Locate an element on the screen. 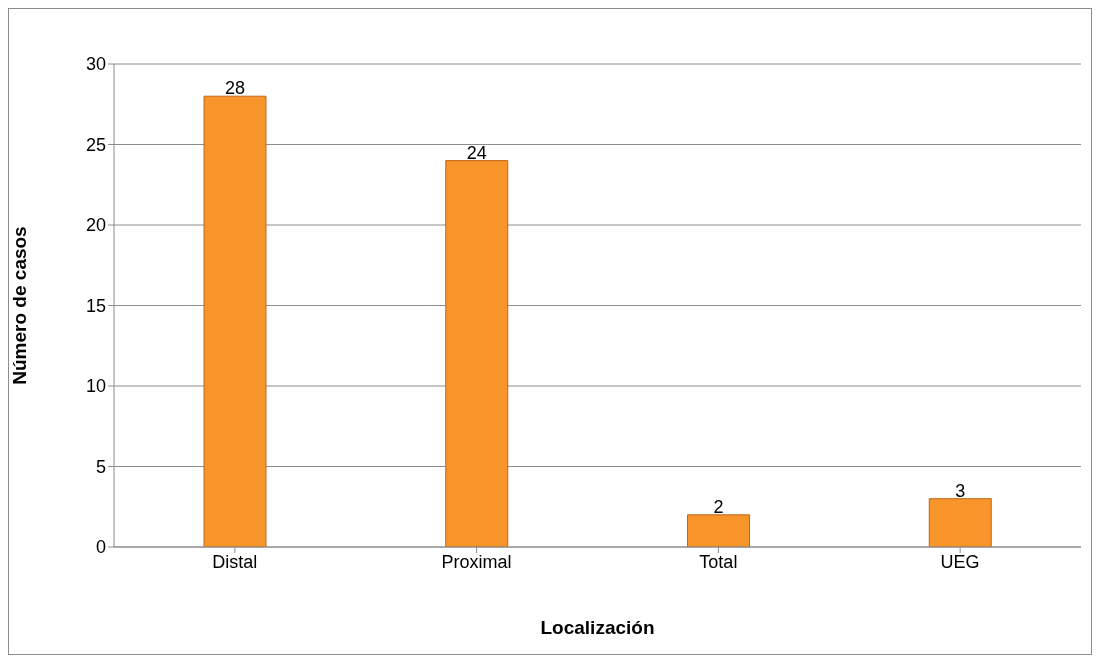 The width and height of the screenshot is (1100, 663). y-axis-title: Número de casos is located at coordinates (19, 305).